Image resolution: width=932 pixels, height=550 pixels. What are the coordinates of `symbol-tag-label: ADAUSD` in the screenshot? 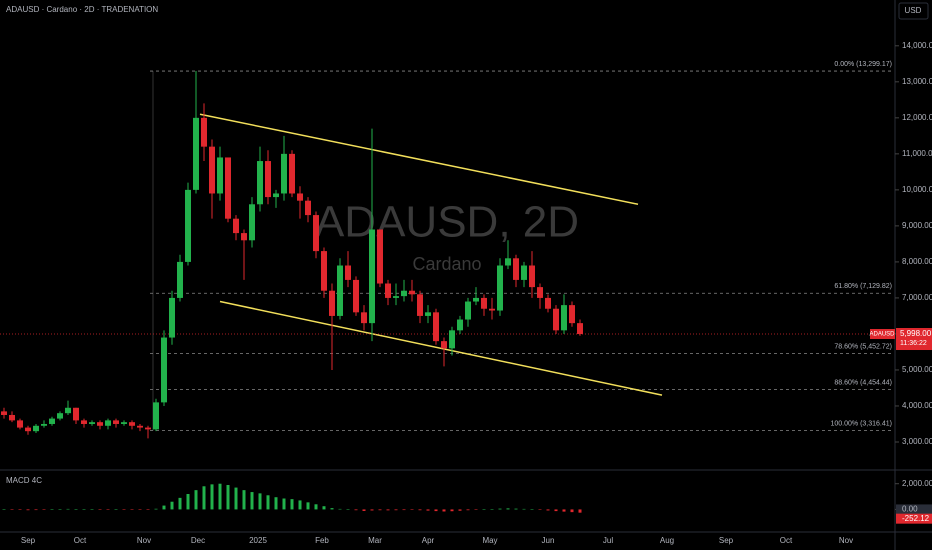 It's located at (882, 335).